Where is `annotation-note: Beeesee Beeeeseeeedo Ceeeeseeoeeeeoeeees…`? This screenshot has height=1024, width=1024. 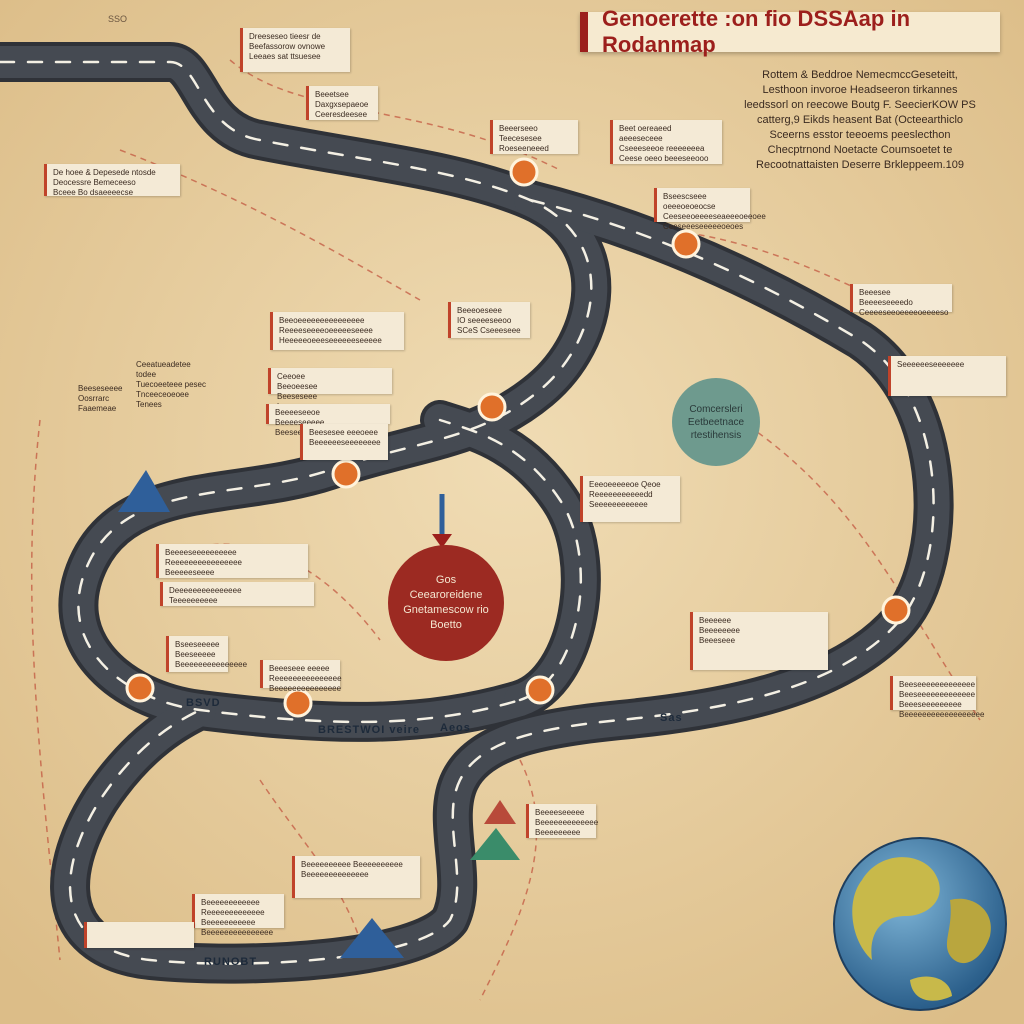 annotation-note: Beeesee Beeeeseeeedo Ceeeeseeoeeeeoeeees… is located at coordinates (901, 300).